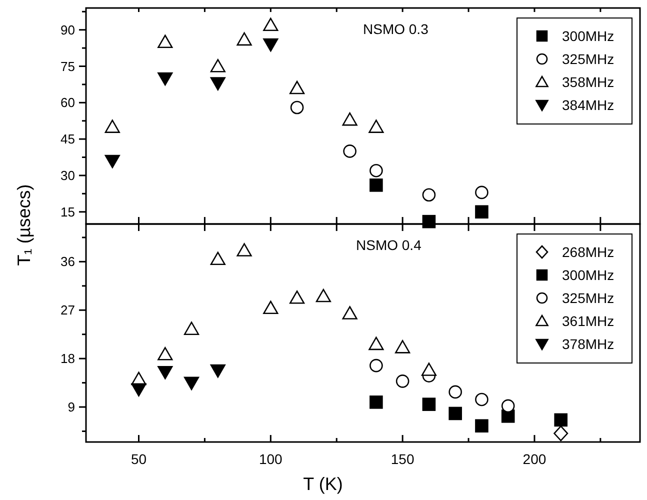  I want to click on y-tick-label: 45, so click(67, 139).